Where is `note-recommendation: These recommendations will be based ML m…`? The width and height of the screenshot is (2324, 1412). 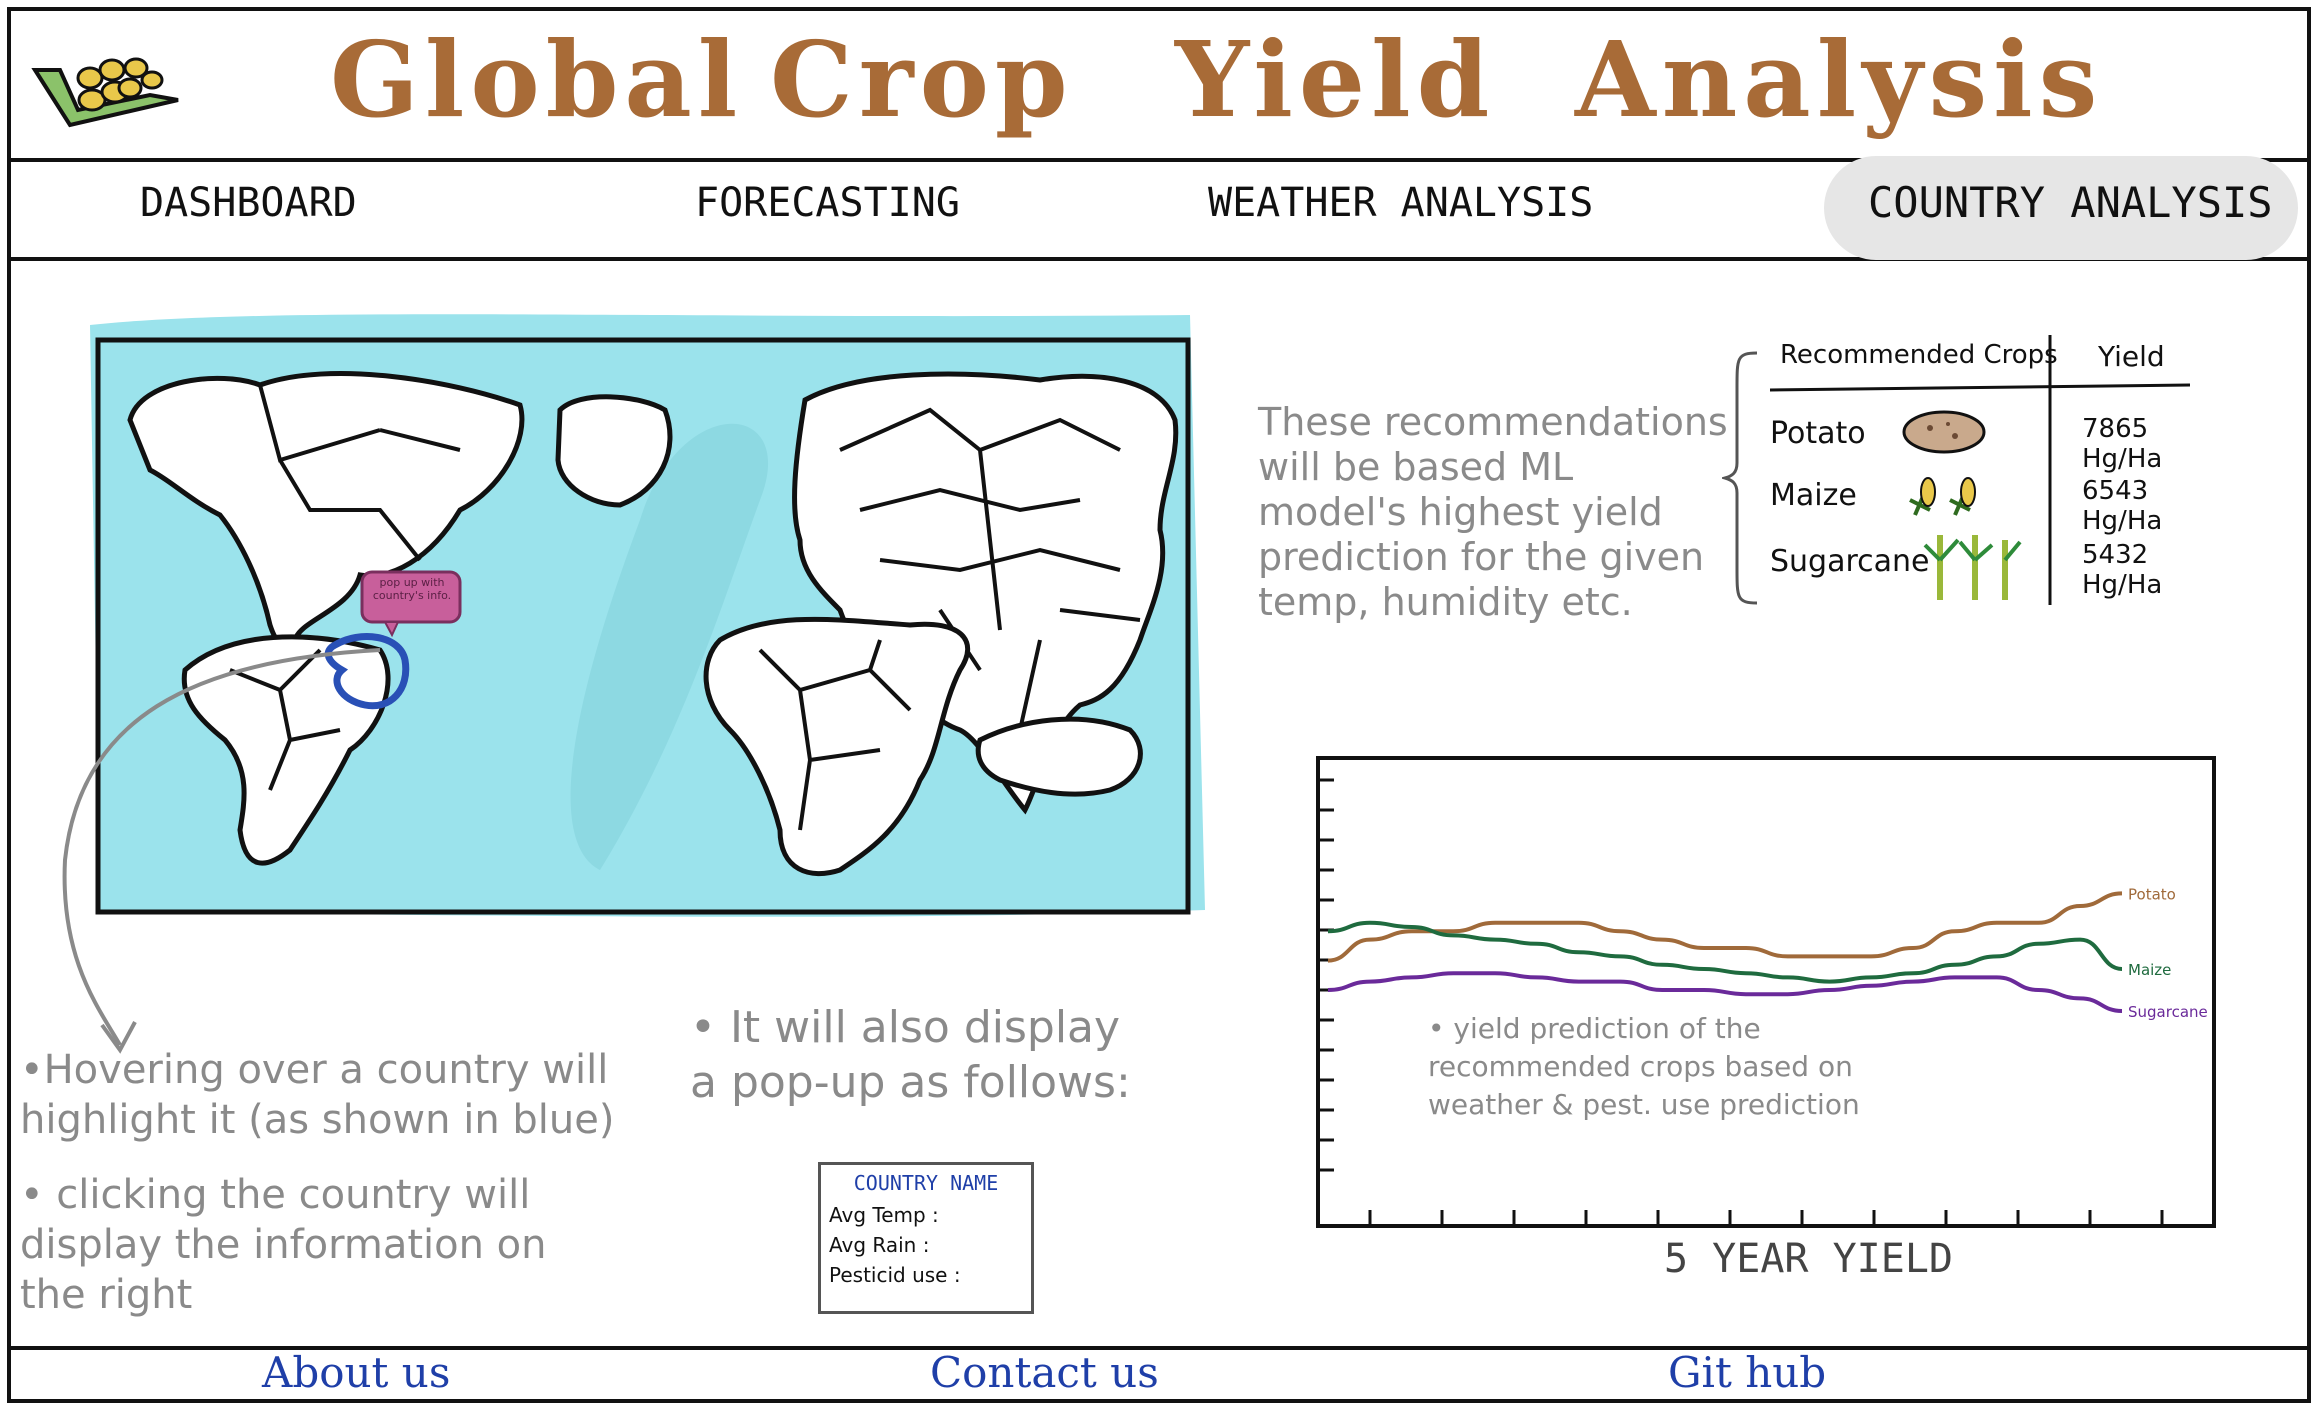
note-recommendation: These recommendations will be based ML m… is located at coordinates (1493, 512).